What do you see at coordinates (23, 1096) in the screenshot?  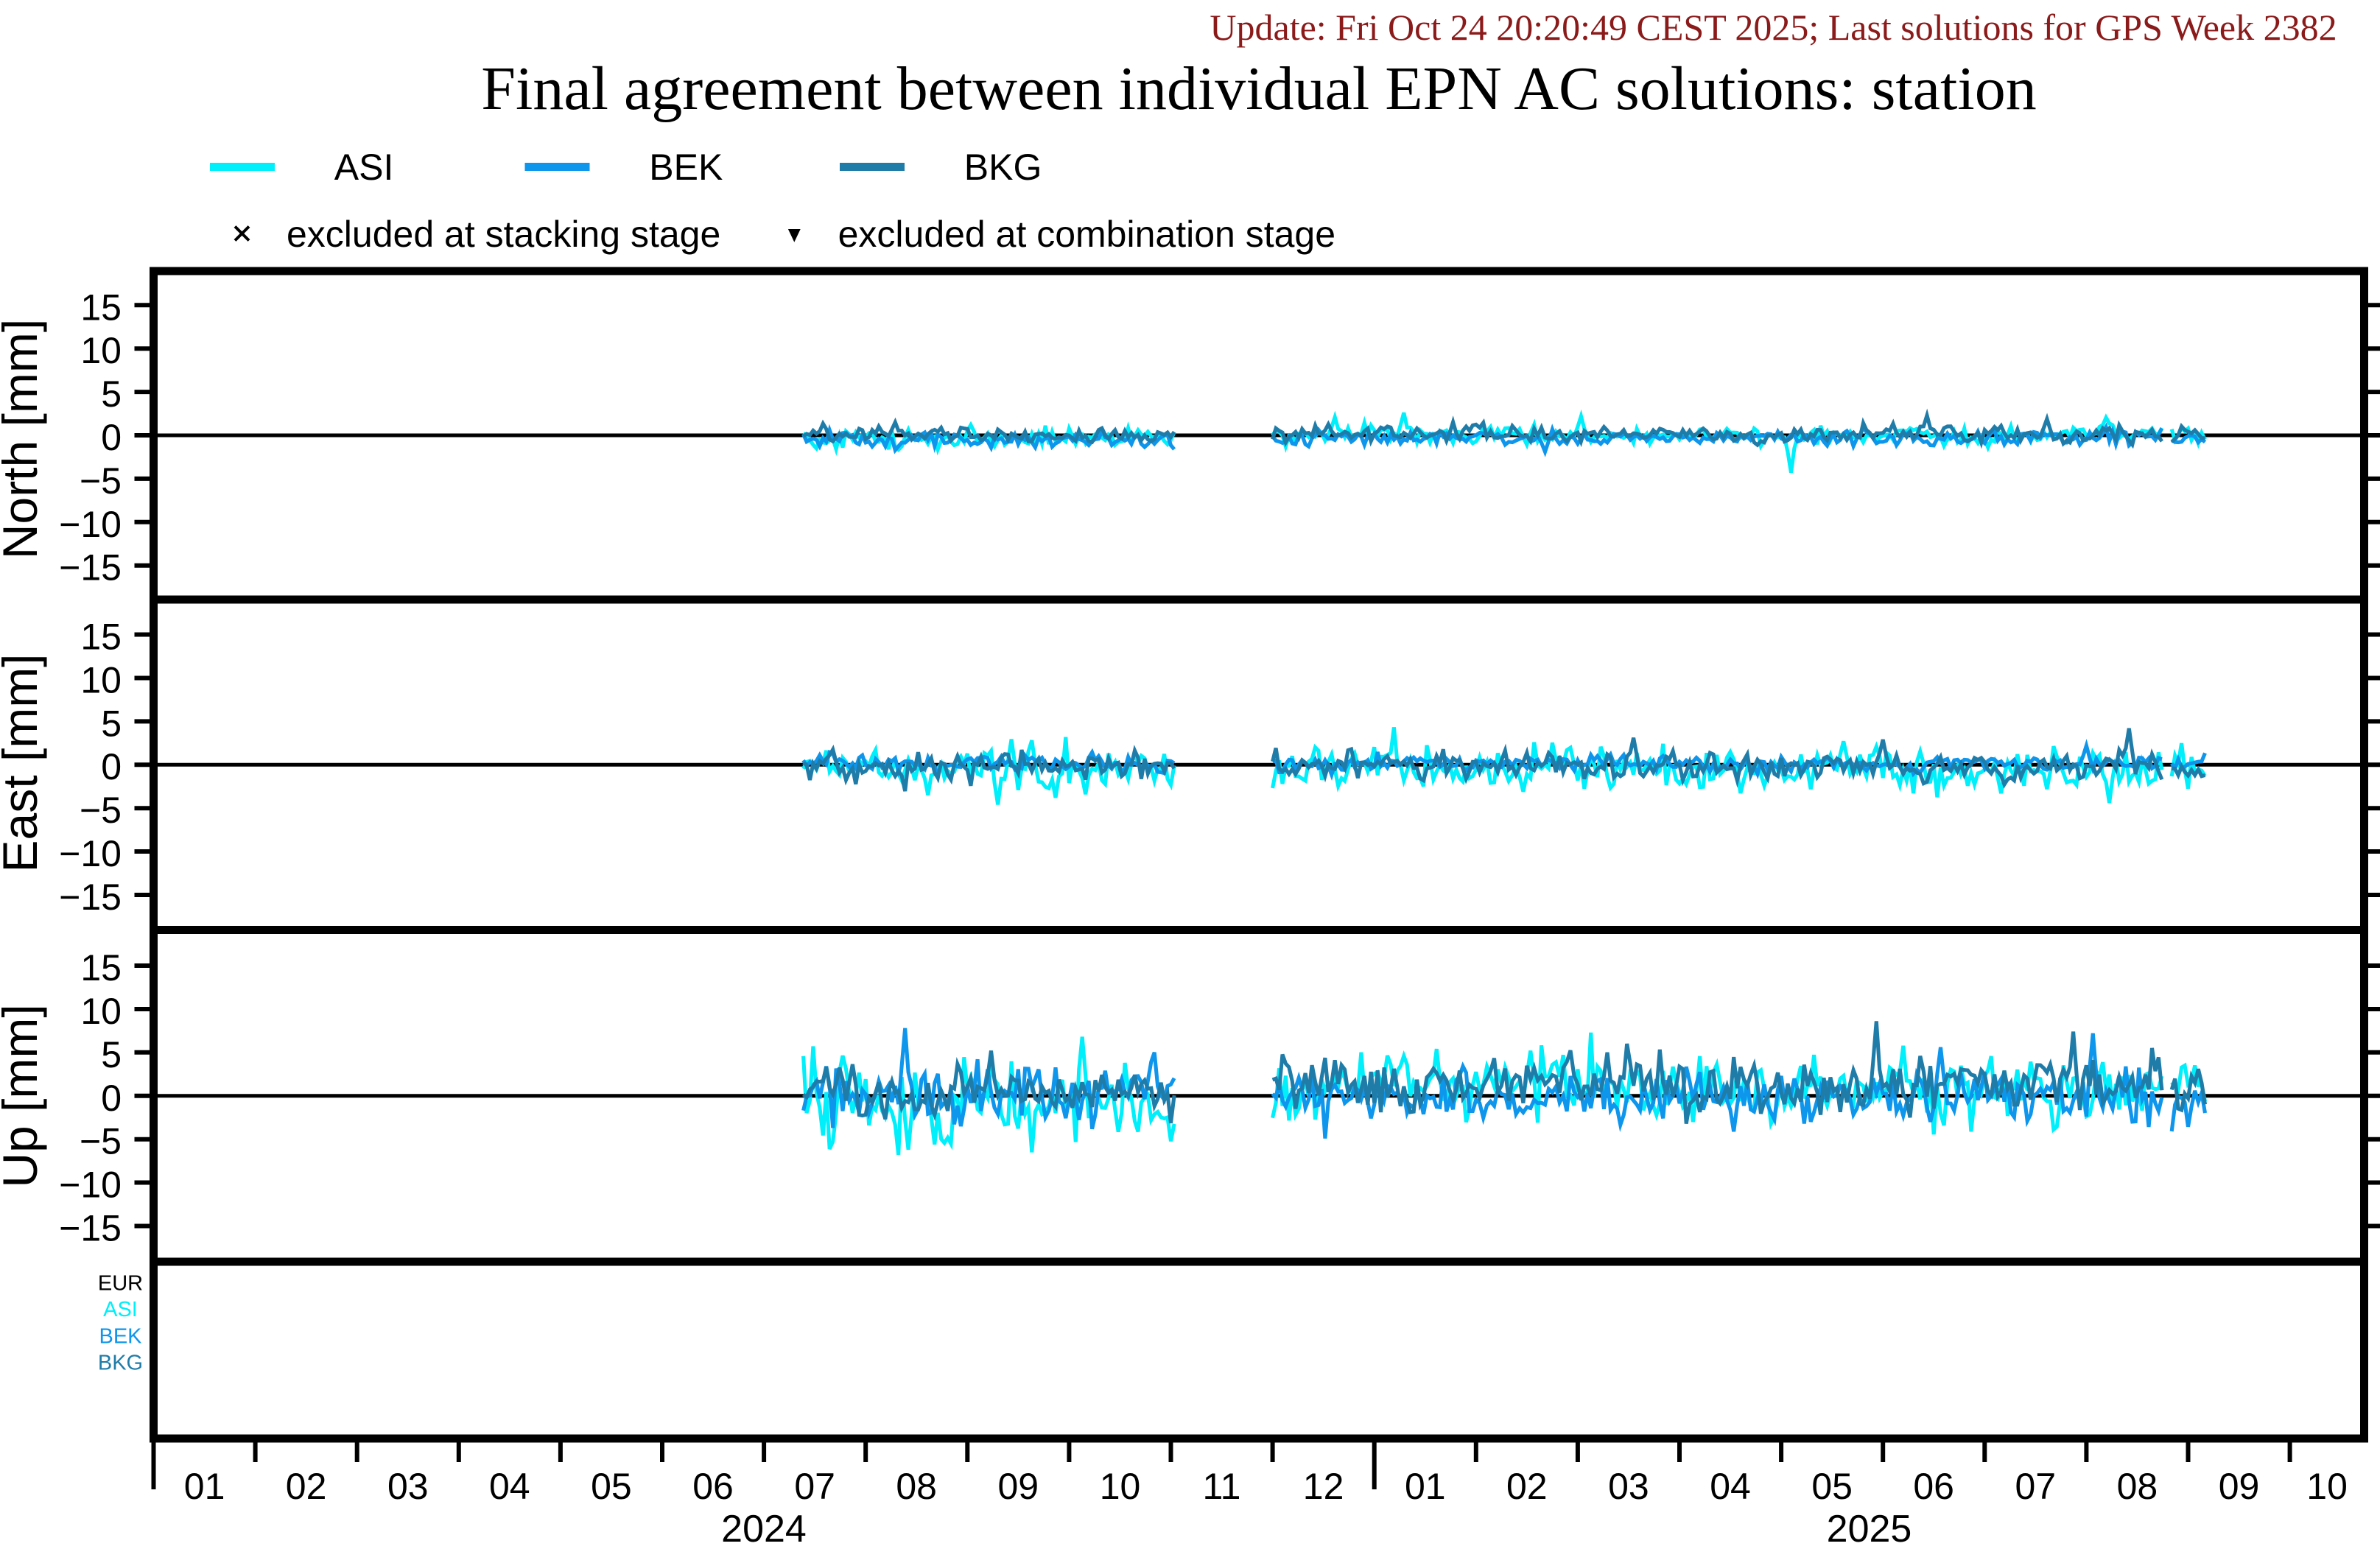 I see `svg-text: Up [mm]` at bounding box center [23, 1096].